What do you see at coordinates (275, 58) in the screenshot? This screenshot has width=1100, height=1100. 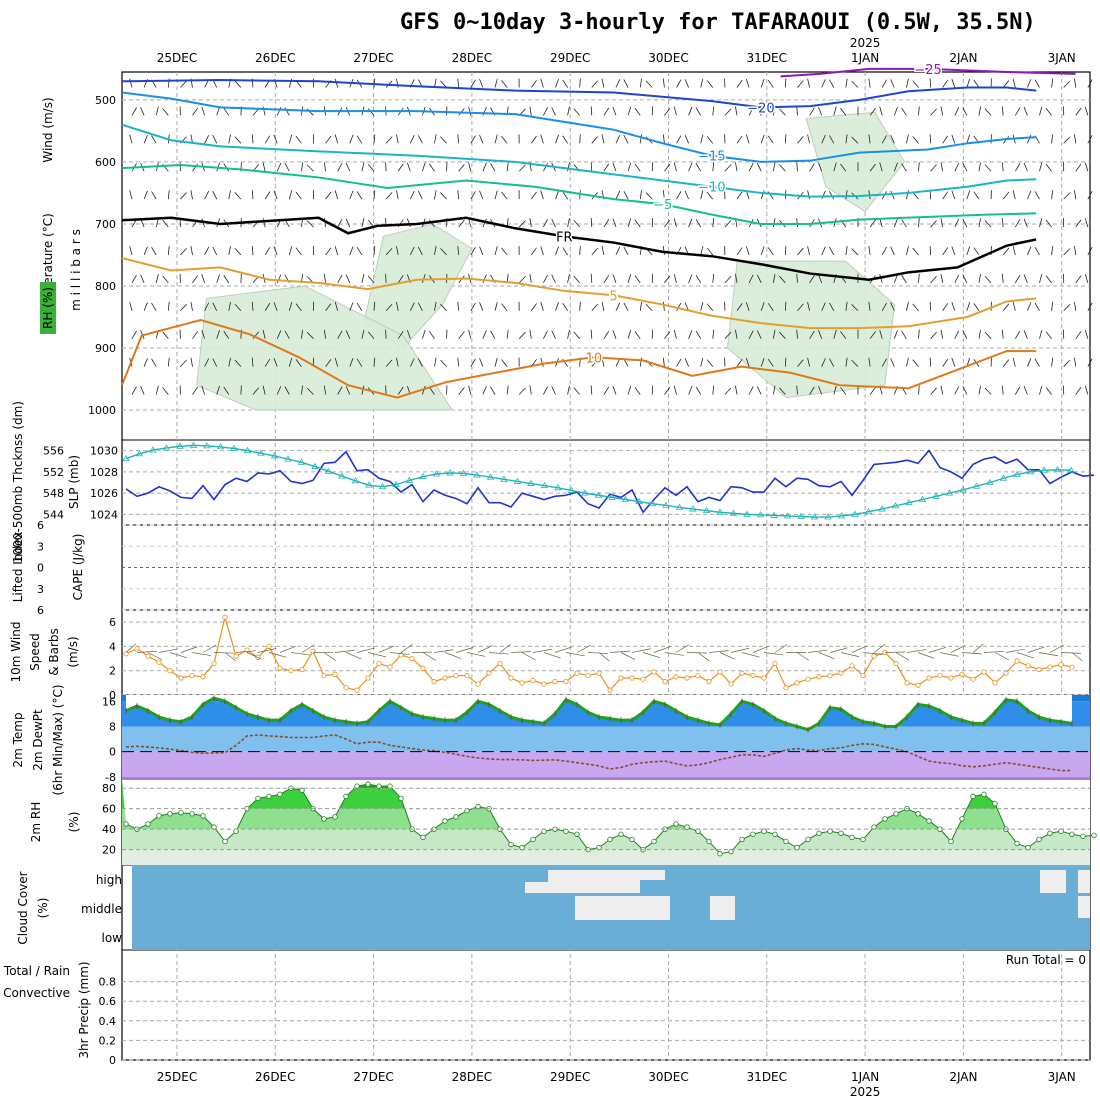 I see `top-date-label: 26DEC` at bounding box center [275, 58].